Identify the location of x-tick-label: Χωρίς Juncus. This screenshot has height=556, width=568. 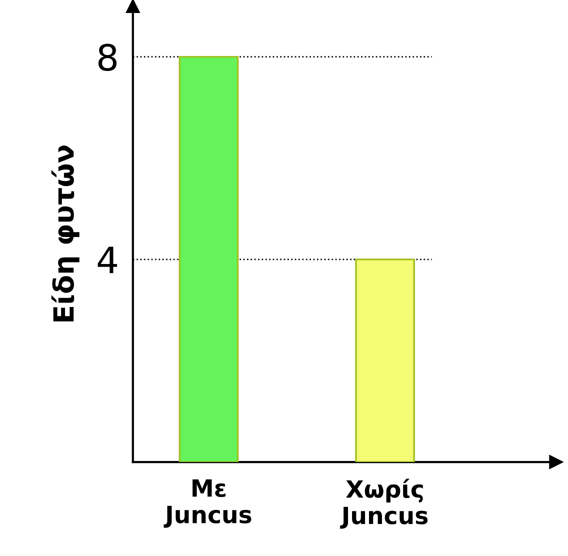
(384, 503).